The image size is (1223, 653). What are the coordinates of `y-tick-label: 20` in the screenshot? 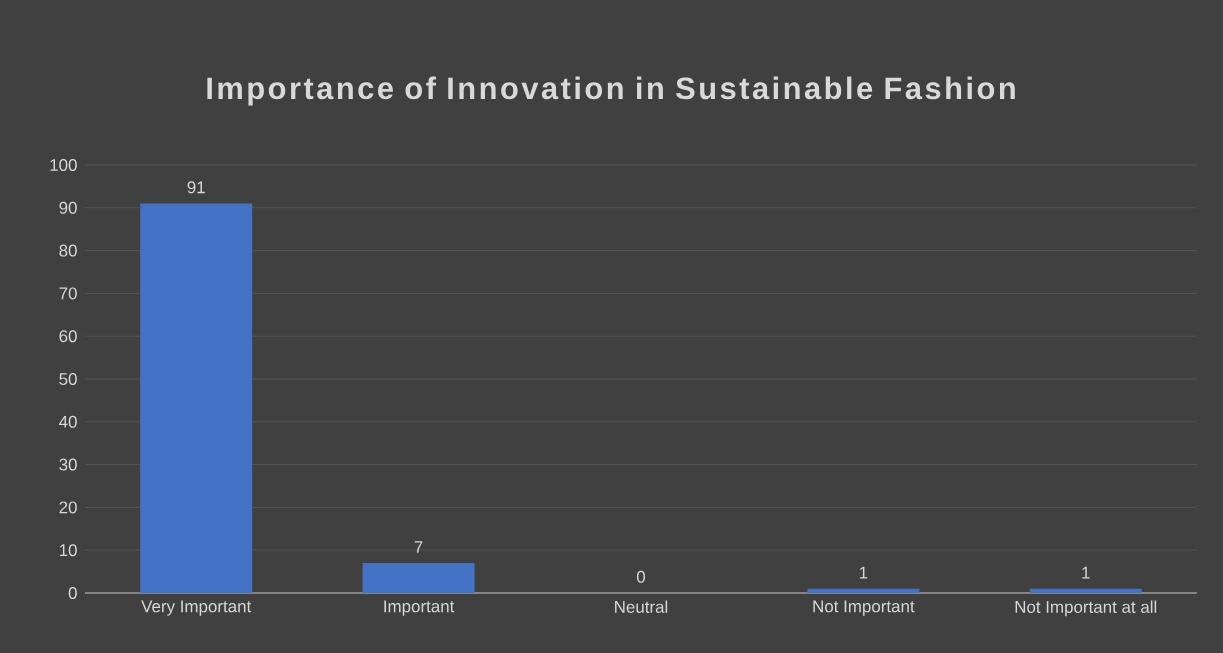 It's located at (68, 507).